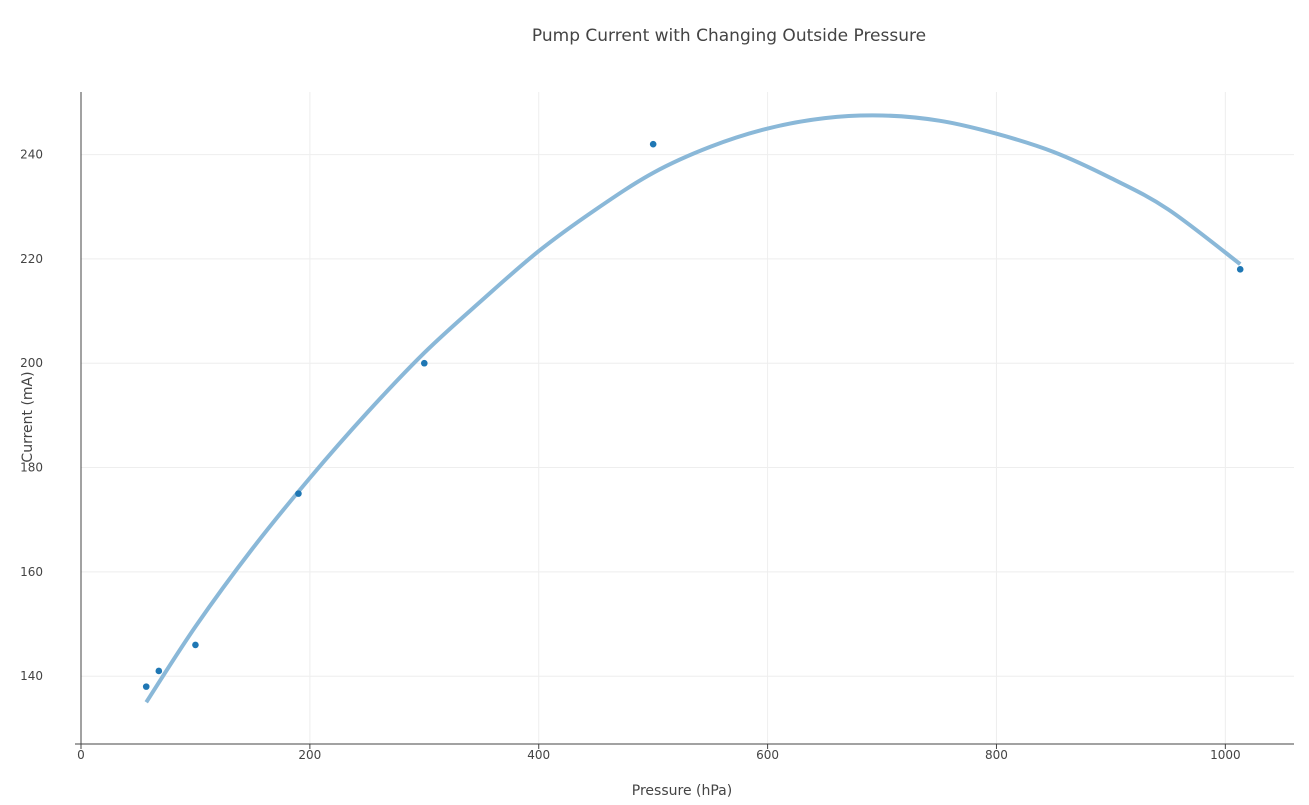 The width and height of the screenshot is (1309, 805). Describe the element at coordinates (996, 755) in the screenshot. I see `x-tick-label: 800` at that location.